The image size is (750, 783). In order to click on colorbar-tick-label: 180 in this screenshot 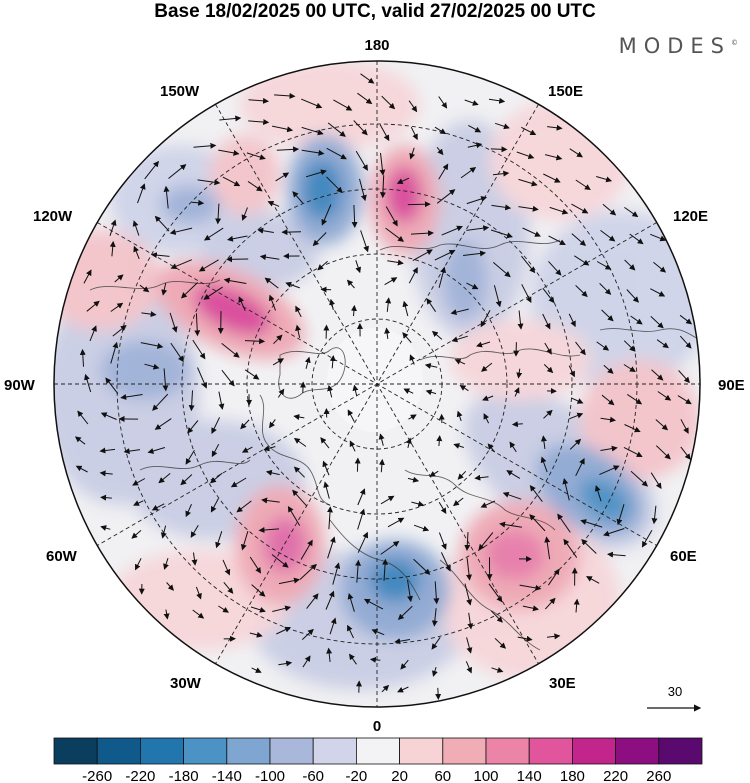, I will do `click(572, 775)`.